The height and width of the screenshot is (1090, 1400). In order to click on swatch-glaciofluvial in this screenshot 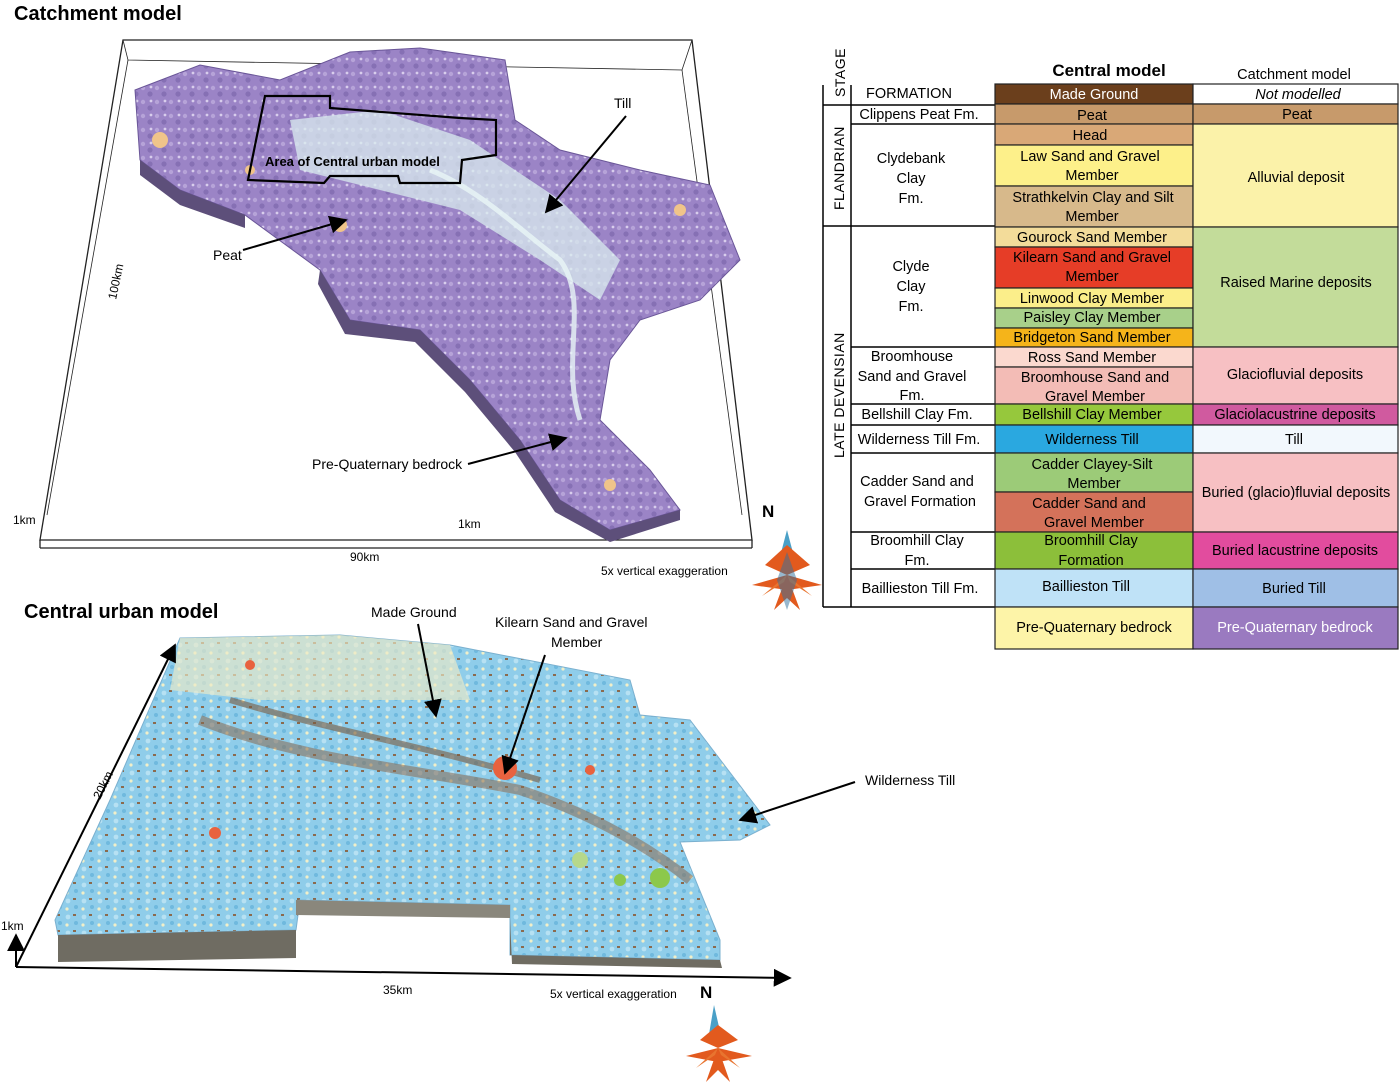, I will do `click(1295, 375)`.